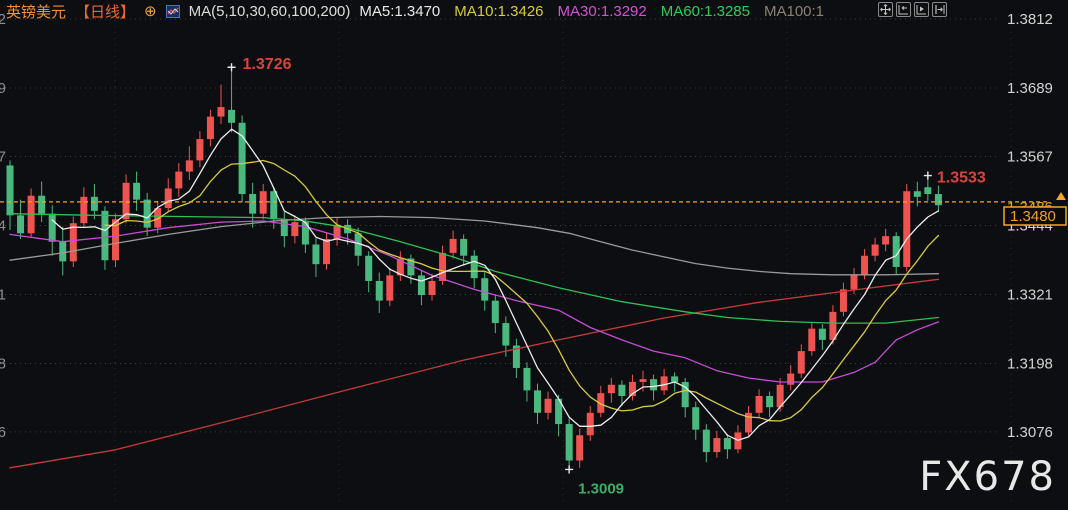 The image size is (1068, 510). What do you see at coordinates (150, 11) in the screenshot?
I see `add-indicator-icon: ⊕` at bounding box center [150, 11].